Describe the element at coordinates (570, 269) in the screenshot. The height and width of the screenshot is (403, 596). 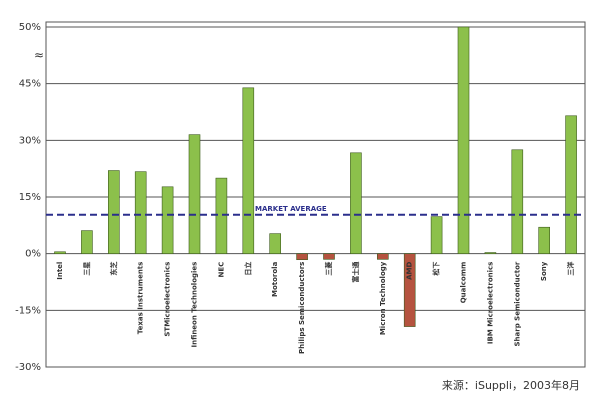
I see `x-tick-label: 三洋` at that location.